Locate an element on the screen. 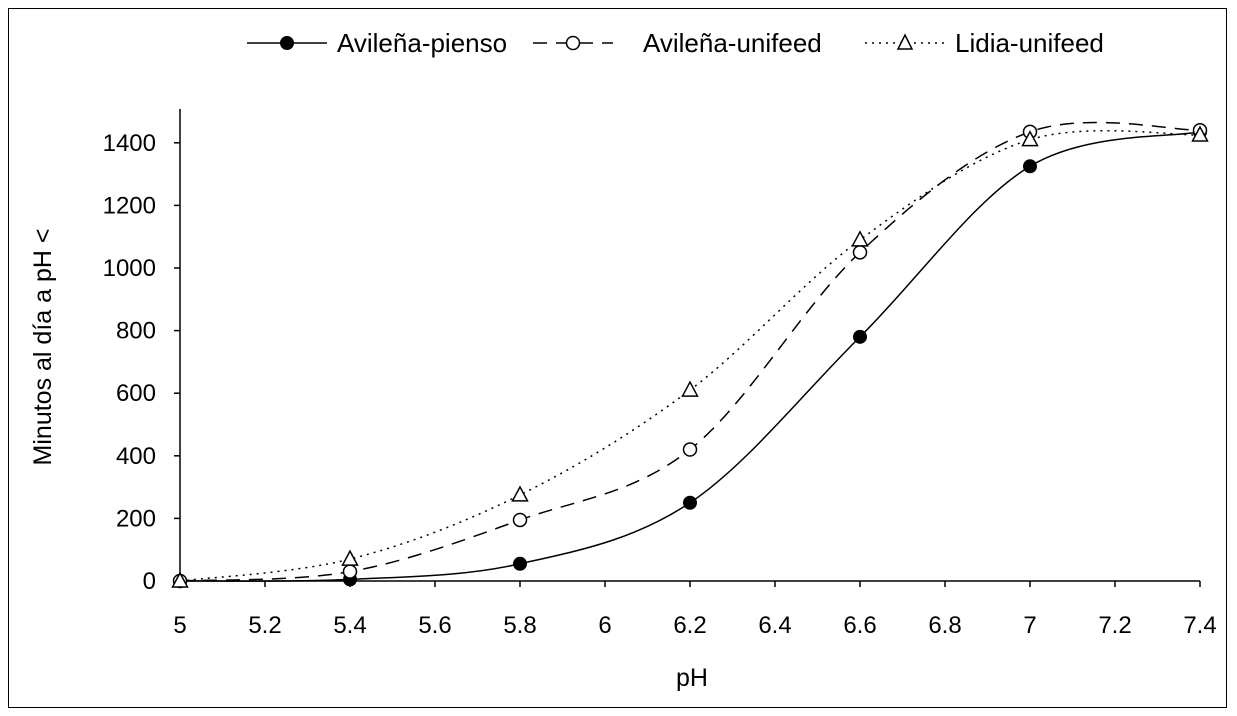  y-tick-label: 800 is located at coordinates (136, 331).